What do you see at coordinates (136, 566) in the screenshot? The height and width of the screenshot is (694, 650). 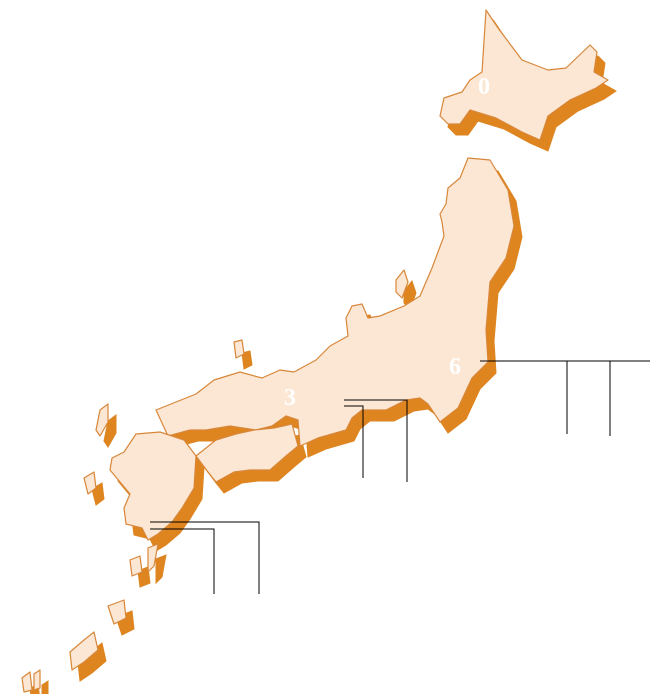 I see `yakushima` at bounding box center [136, 566].